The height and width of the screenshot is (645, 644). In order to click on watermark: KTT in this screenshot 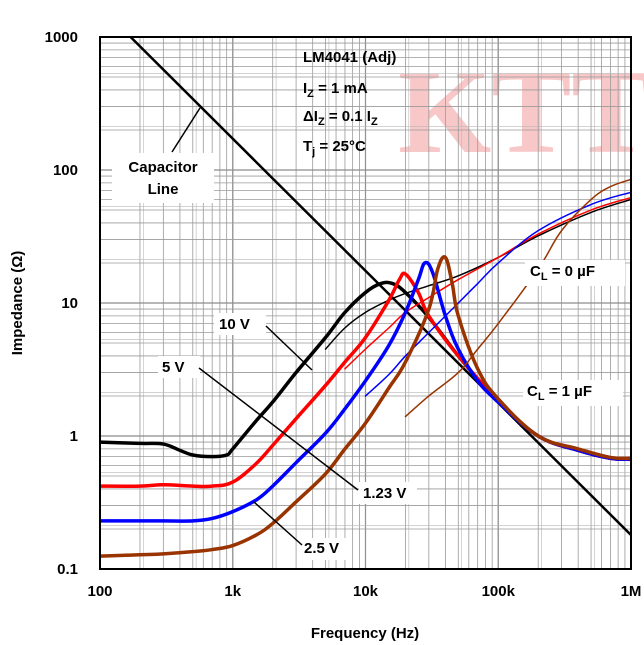, I will do `click(521, 111)`.